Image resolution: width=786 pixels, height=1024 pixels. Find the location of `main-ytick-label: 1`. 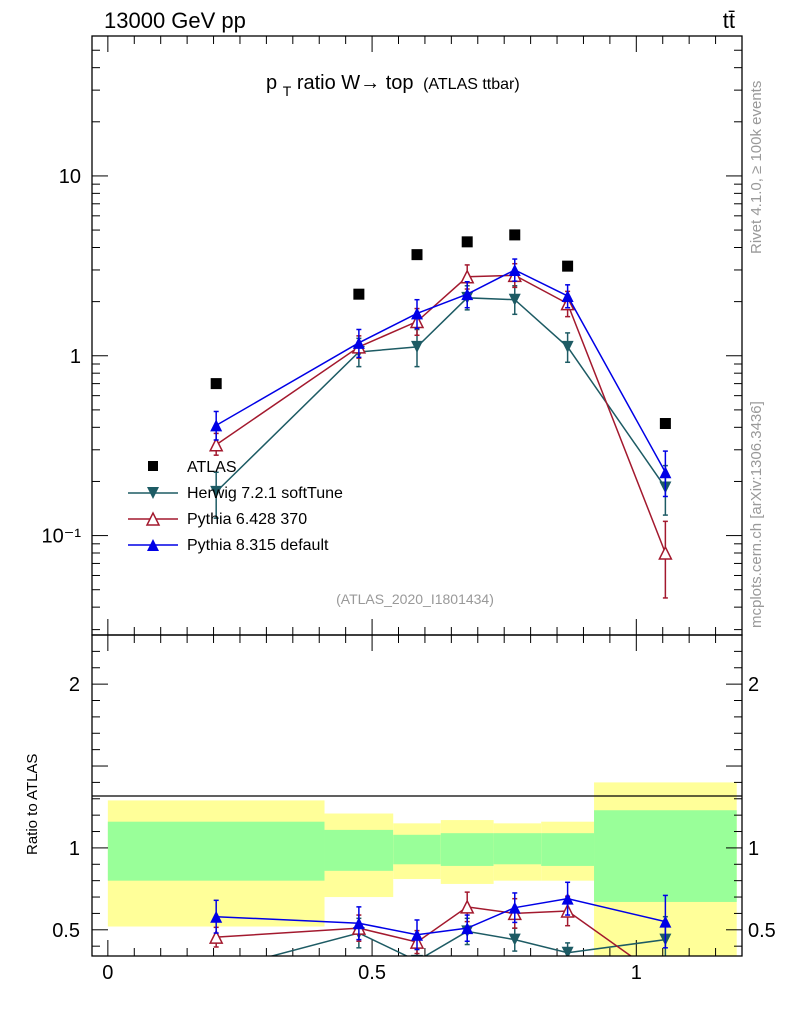

main-ytick-label: 1 is located at coordinates (75, 357).